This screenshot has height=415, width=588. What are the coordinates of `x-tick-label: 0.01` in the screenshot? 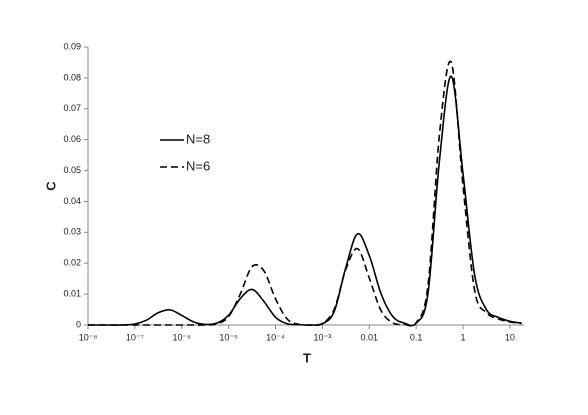 It's located at (369, 337).